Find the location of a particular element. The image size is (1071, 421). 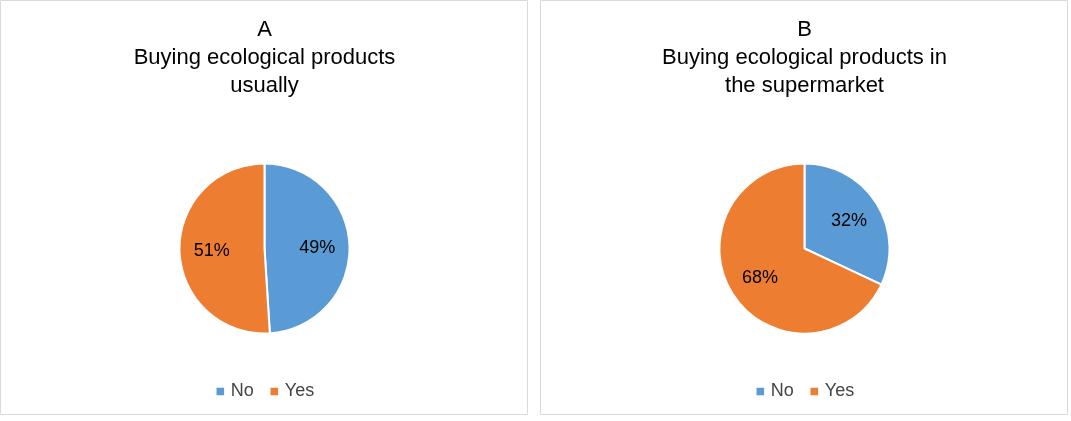

data-label: 68% is located at coordinates (760, 276).